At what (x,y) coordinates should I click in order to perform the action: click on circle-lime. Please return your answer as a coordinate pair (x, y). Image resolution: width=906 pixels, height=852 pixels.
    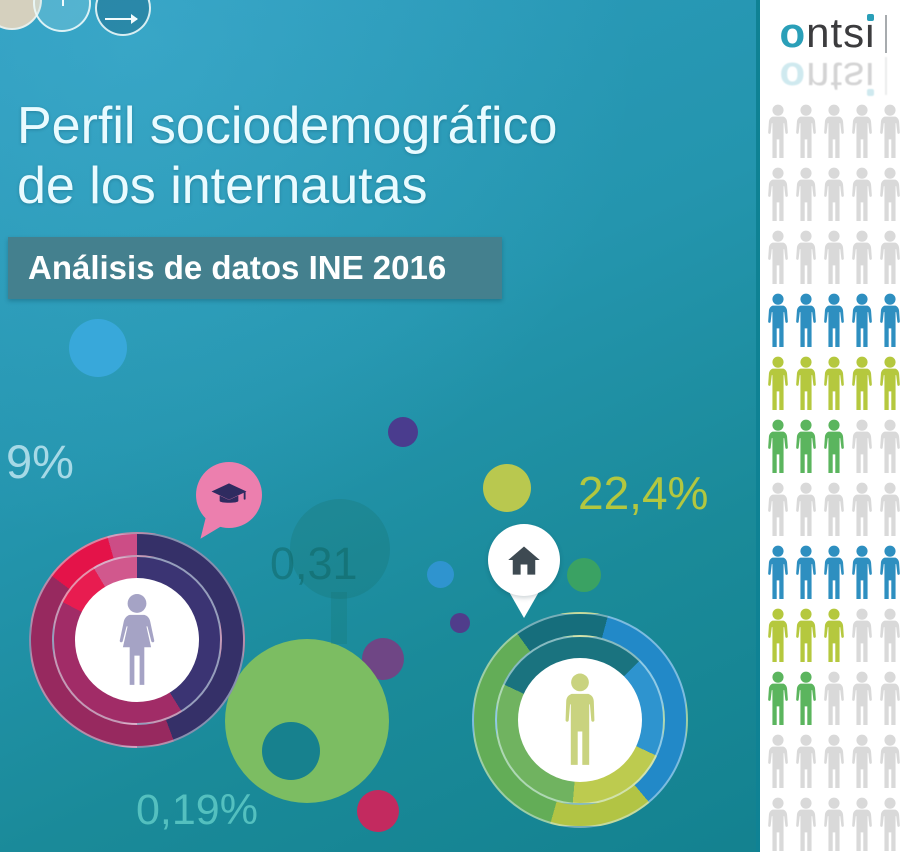
    Looking at the image, I should click on (507, 488).